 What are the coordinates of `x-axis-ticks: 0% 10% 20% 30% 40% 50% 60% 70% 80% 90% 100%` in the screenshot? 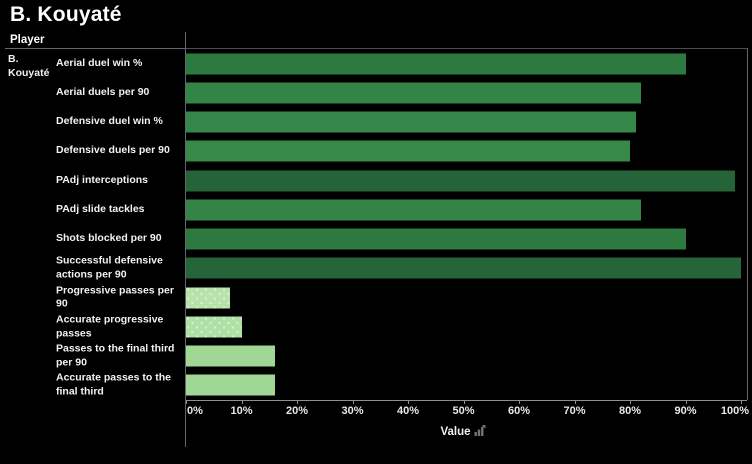 It's located at (467, 410).